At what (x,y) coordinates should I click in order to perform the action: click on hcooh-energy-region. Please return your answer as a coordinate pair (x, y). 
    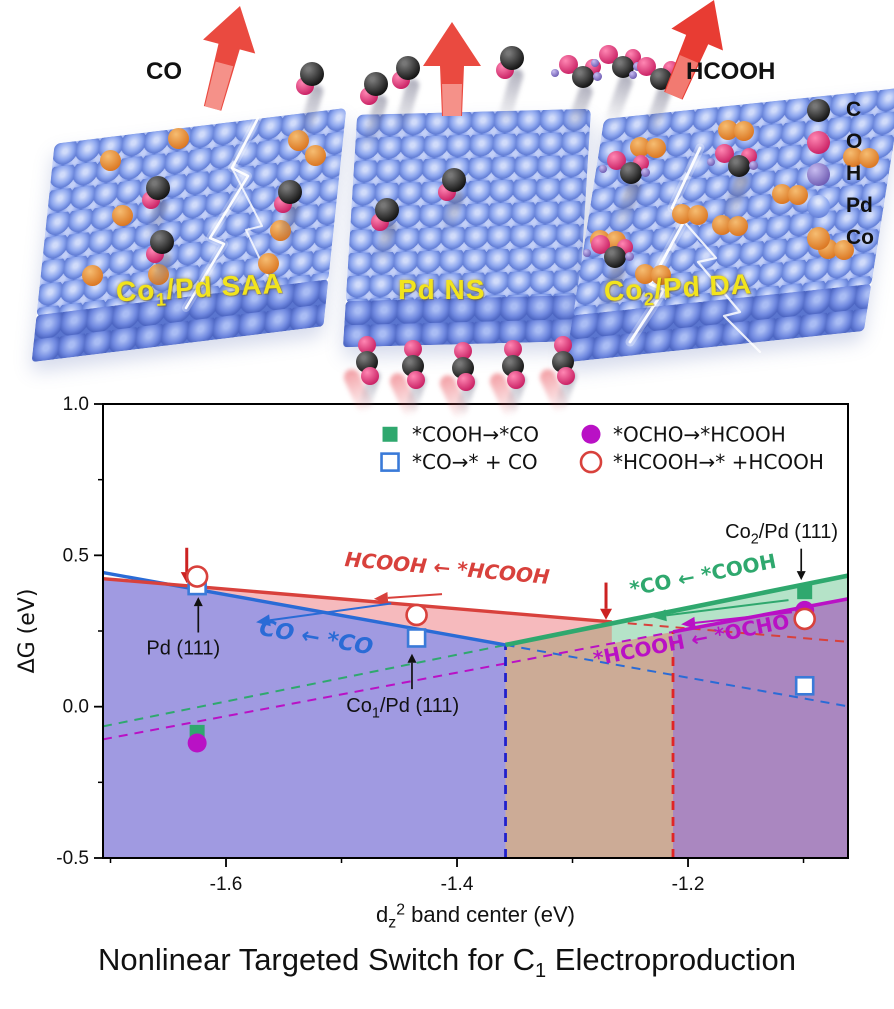
    Looking at the image, I should click on (388, 614).